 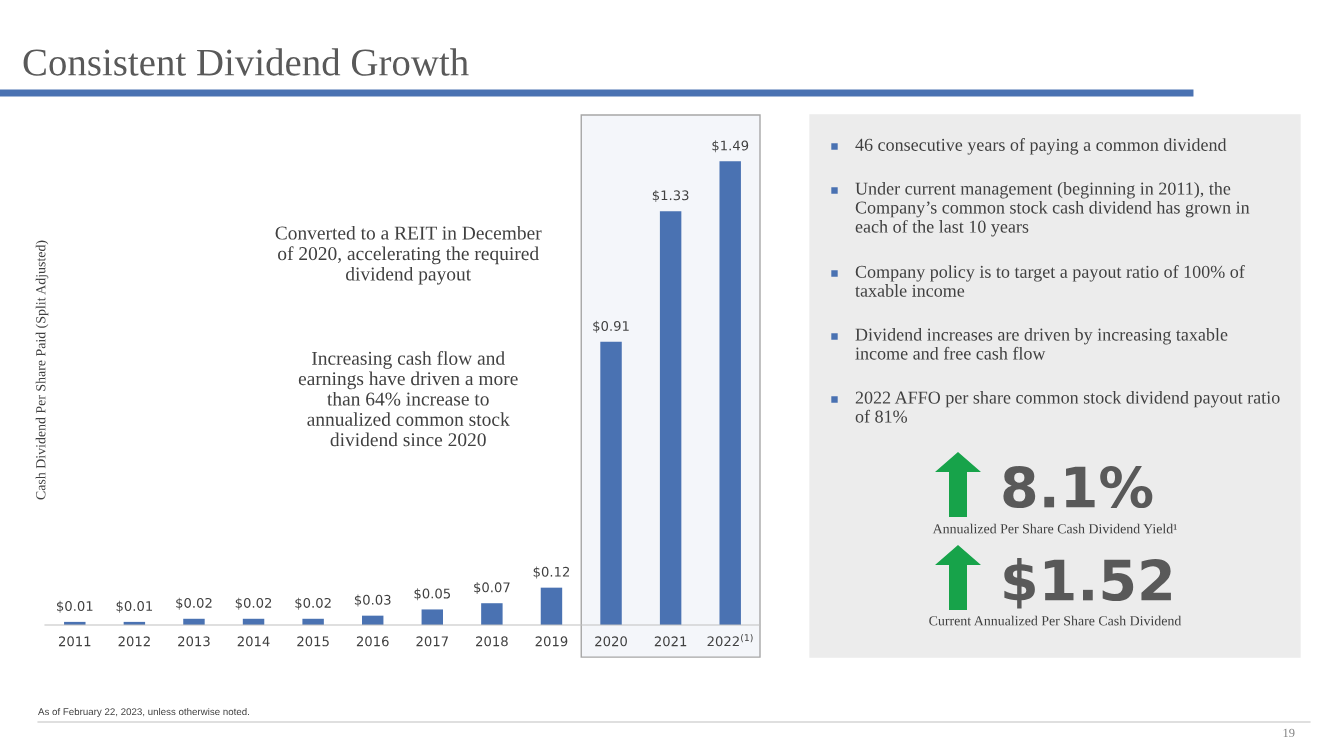 I want to click on data-label: $0.03, so click(x=372, y=600).